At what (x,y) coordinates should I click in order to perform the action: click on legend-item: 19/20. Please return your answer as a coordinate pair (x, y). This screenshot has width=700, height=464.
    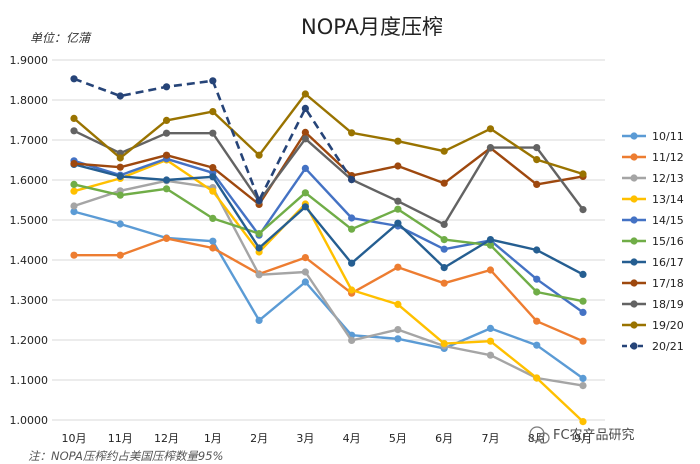
    Looking at the image, I should click on (653, 325).